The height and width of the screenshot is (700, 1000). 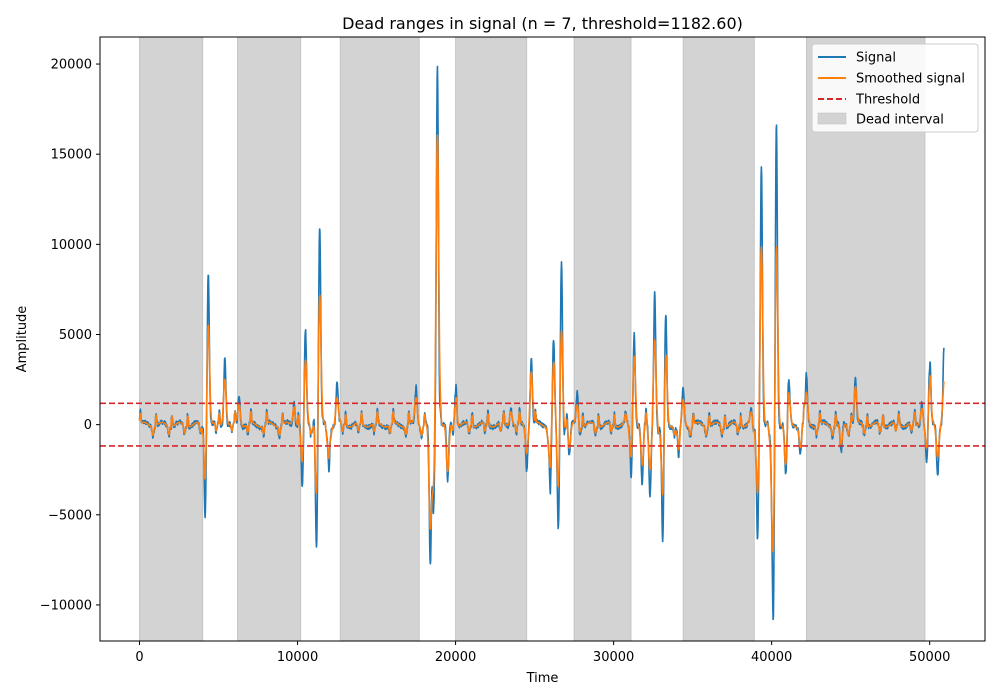 What do you see at coordinates (455, 657) in the screenshot?
I see `x-tick-label: 20000` at bounding box center [455, 657].